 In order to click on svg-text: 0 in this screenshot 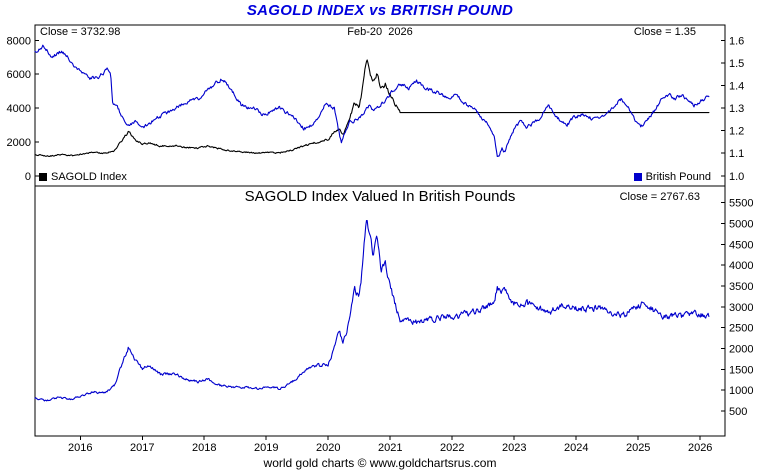, I will do `click(28, 177)`.